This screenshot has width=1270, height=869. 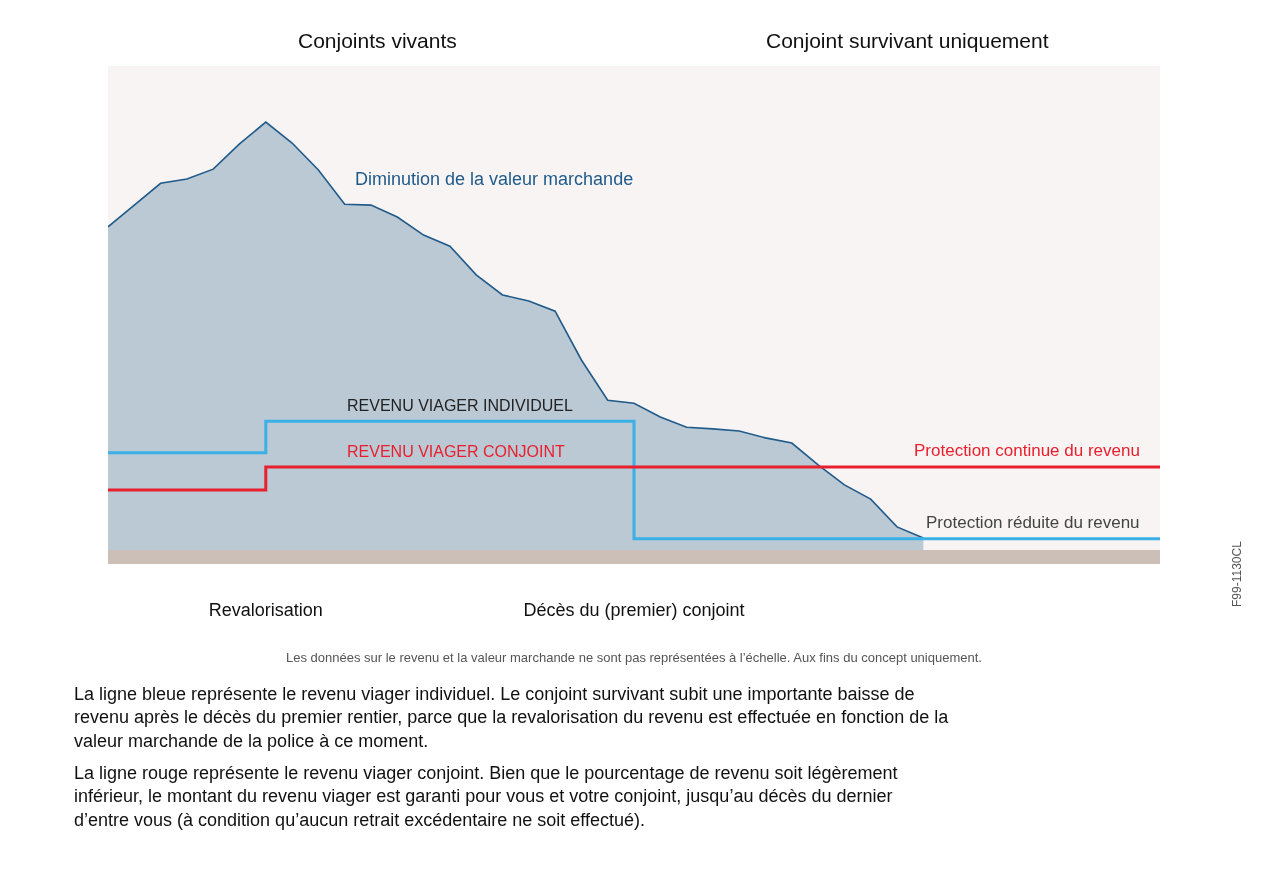 I want to click on text: La ligne bleue représente le revenu viager individuel. Le conjoint survivant subit une importante baisse de revenu après le décès du premier rentier, parce que la revalorisation du revenu est effectuée en fonction de la valeur marchande de la police à ce moment., so click(x=512, y=717).